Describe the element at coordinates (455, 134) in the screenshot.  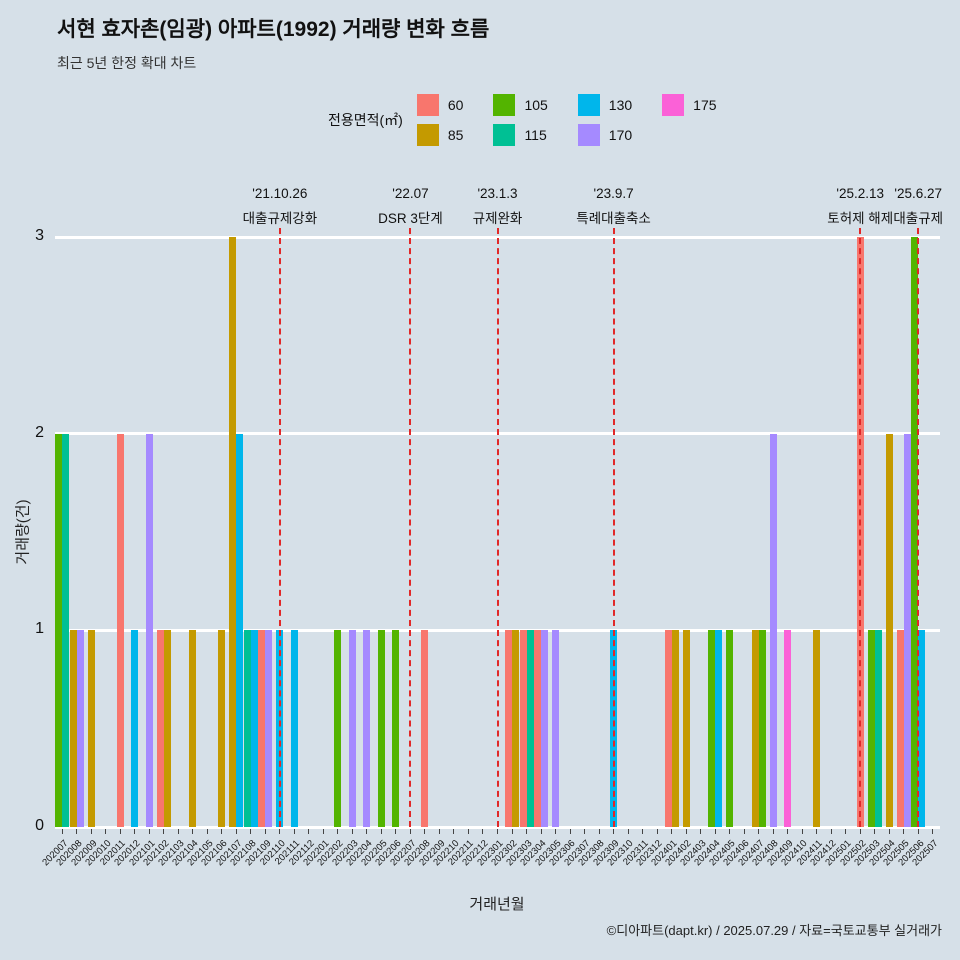
I see `legend-label: 85` at that location.